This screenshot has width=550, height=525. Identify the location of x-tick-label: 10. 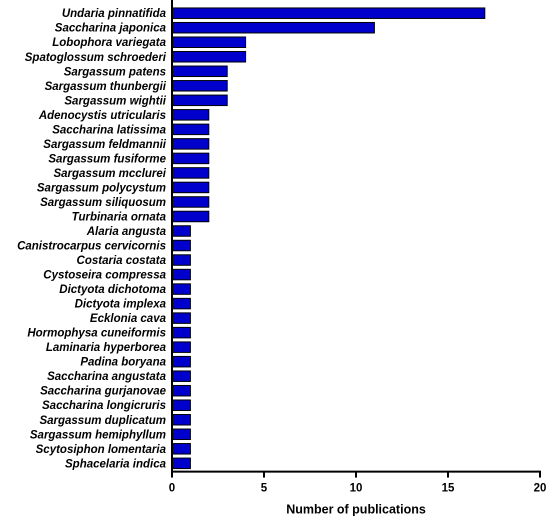
(356, 489).